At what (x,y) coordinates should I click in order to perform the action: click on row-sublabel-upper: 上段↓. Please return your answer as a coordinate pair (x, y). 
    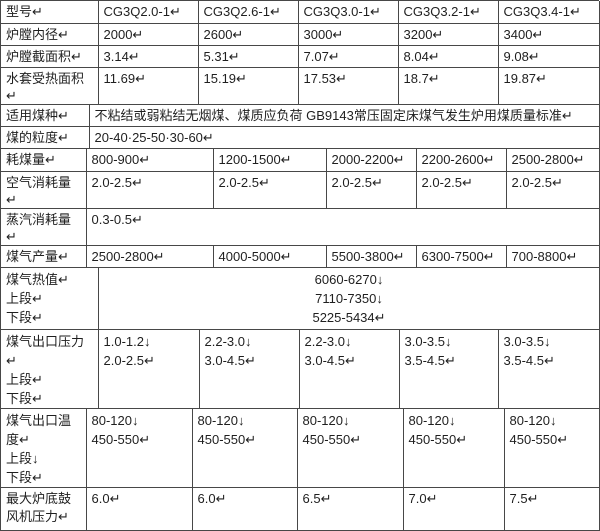
    Looking at the image, I should click on (22, 458).